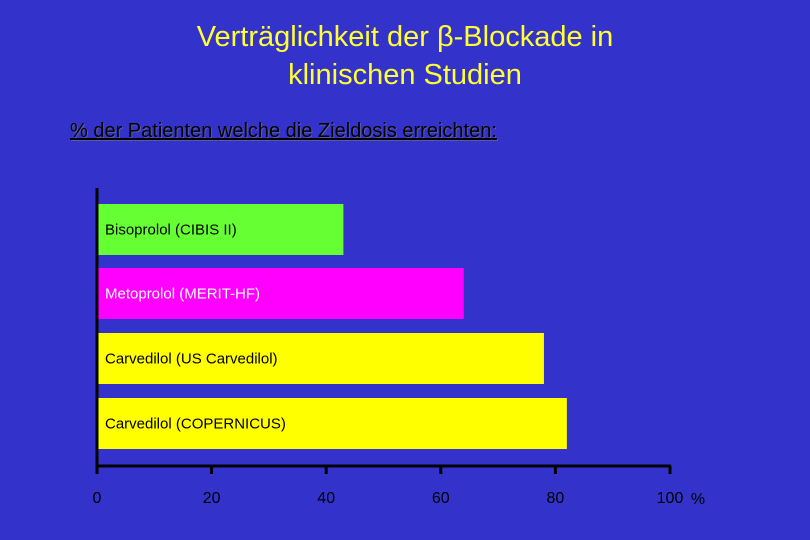  I want to click on bar-label-3: Carvedilol (US Carvedilol), so click(191, 359).